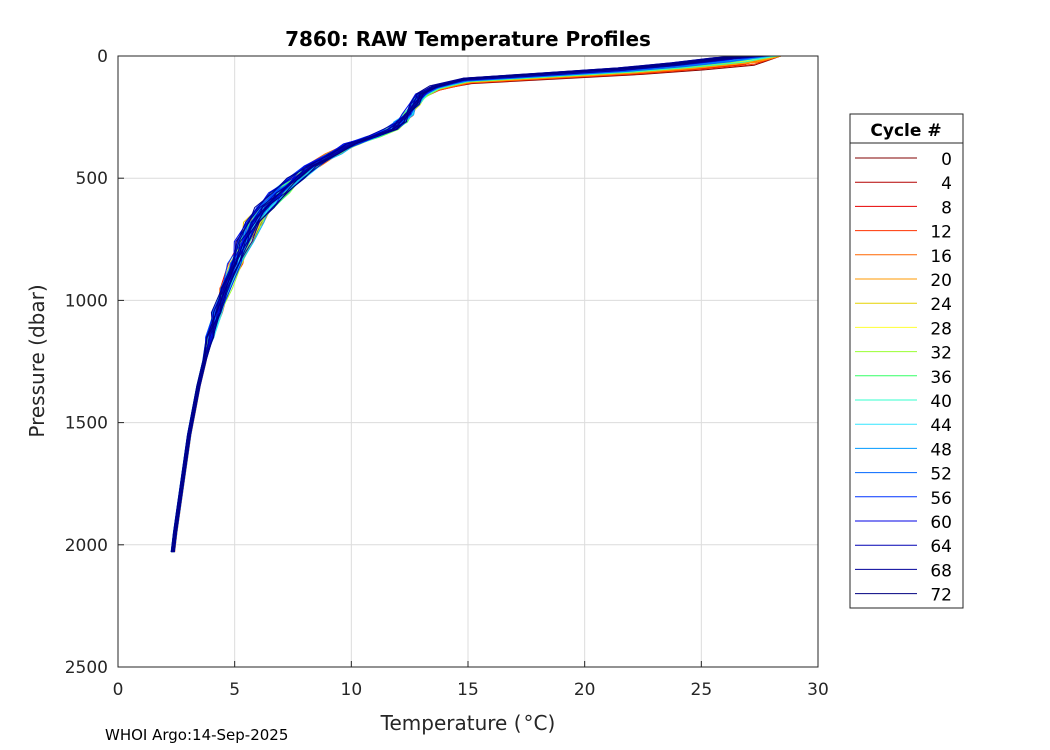  Describe the element at coordinates (86, 424) in the screenshot. I see `y-tick-label: 1500` at that location.